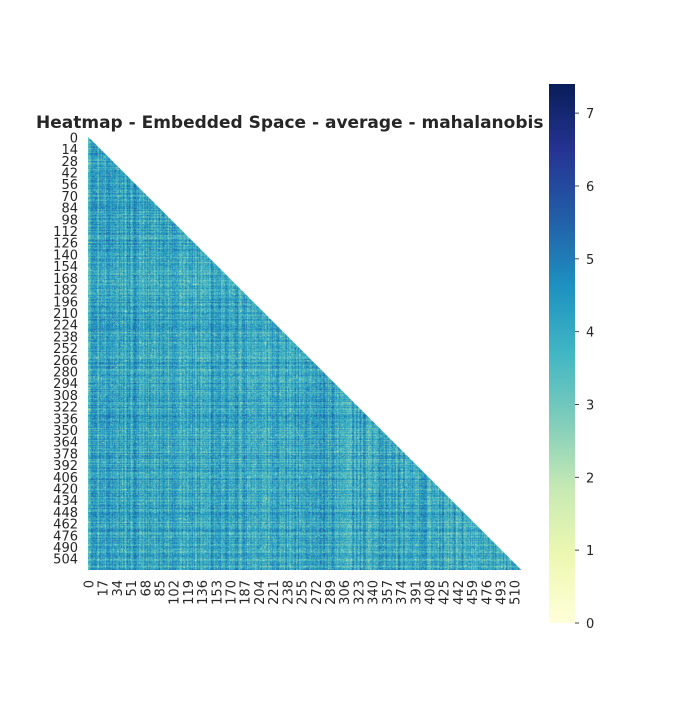 Image resolution: width=700 pixels, height=704 pixels. What do you see at coordinates (65, 443) in the screenshot?
I see `y-tick-label: 364` at bounding box center [65, 443].